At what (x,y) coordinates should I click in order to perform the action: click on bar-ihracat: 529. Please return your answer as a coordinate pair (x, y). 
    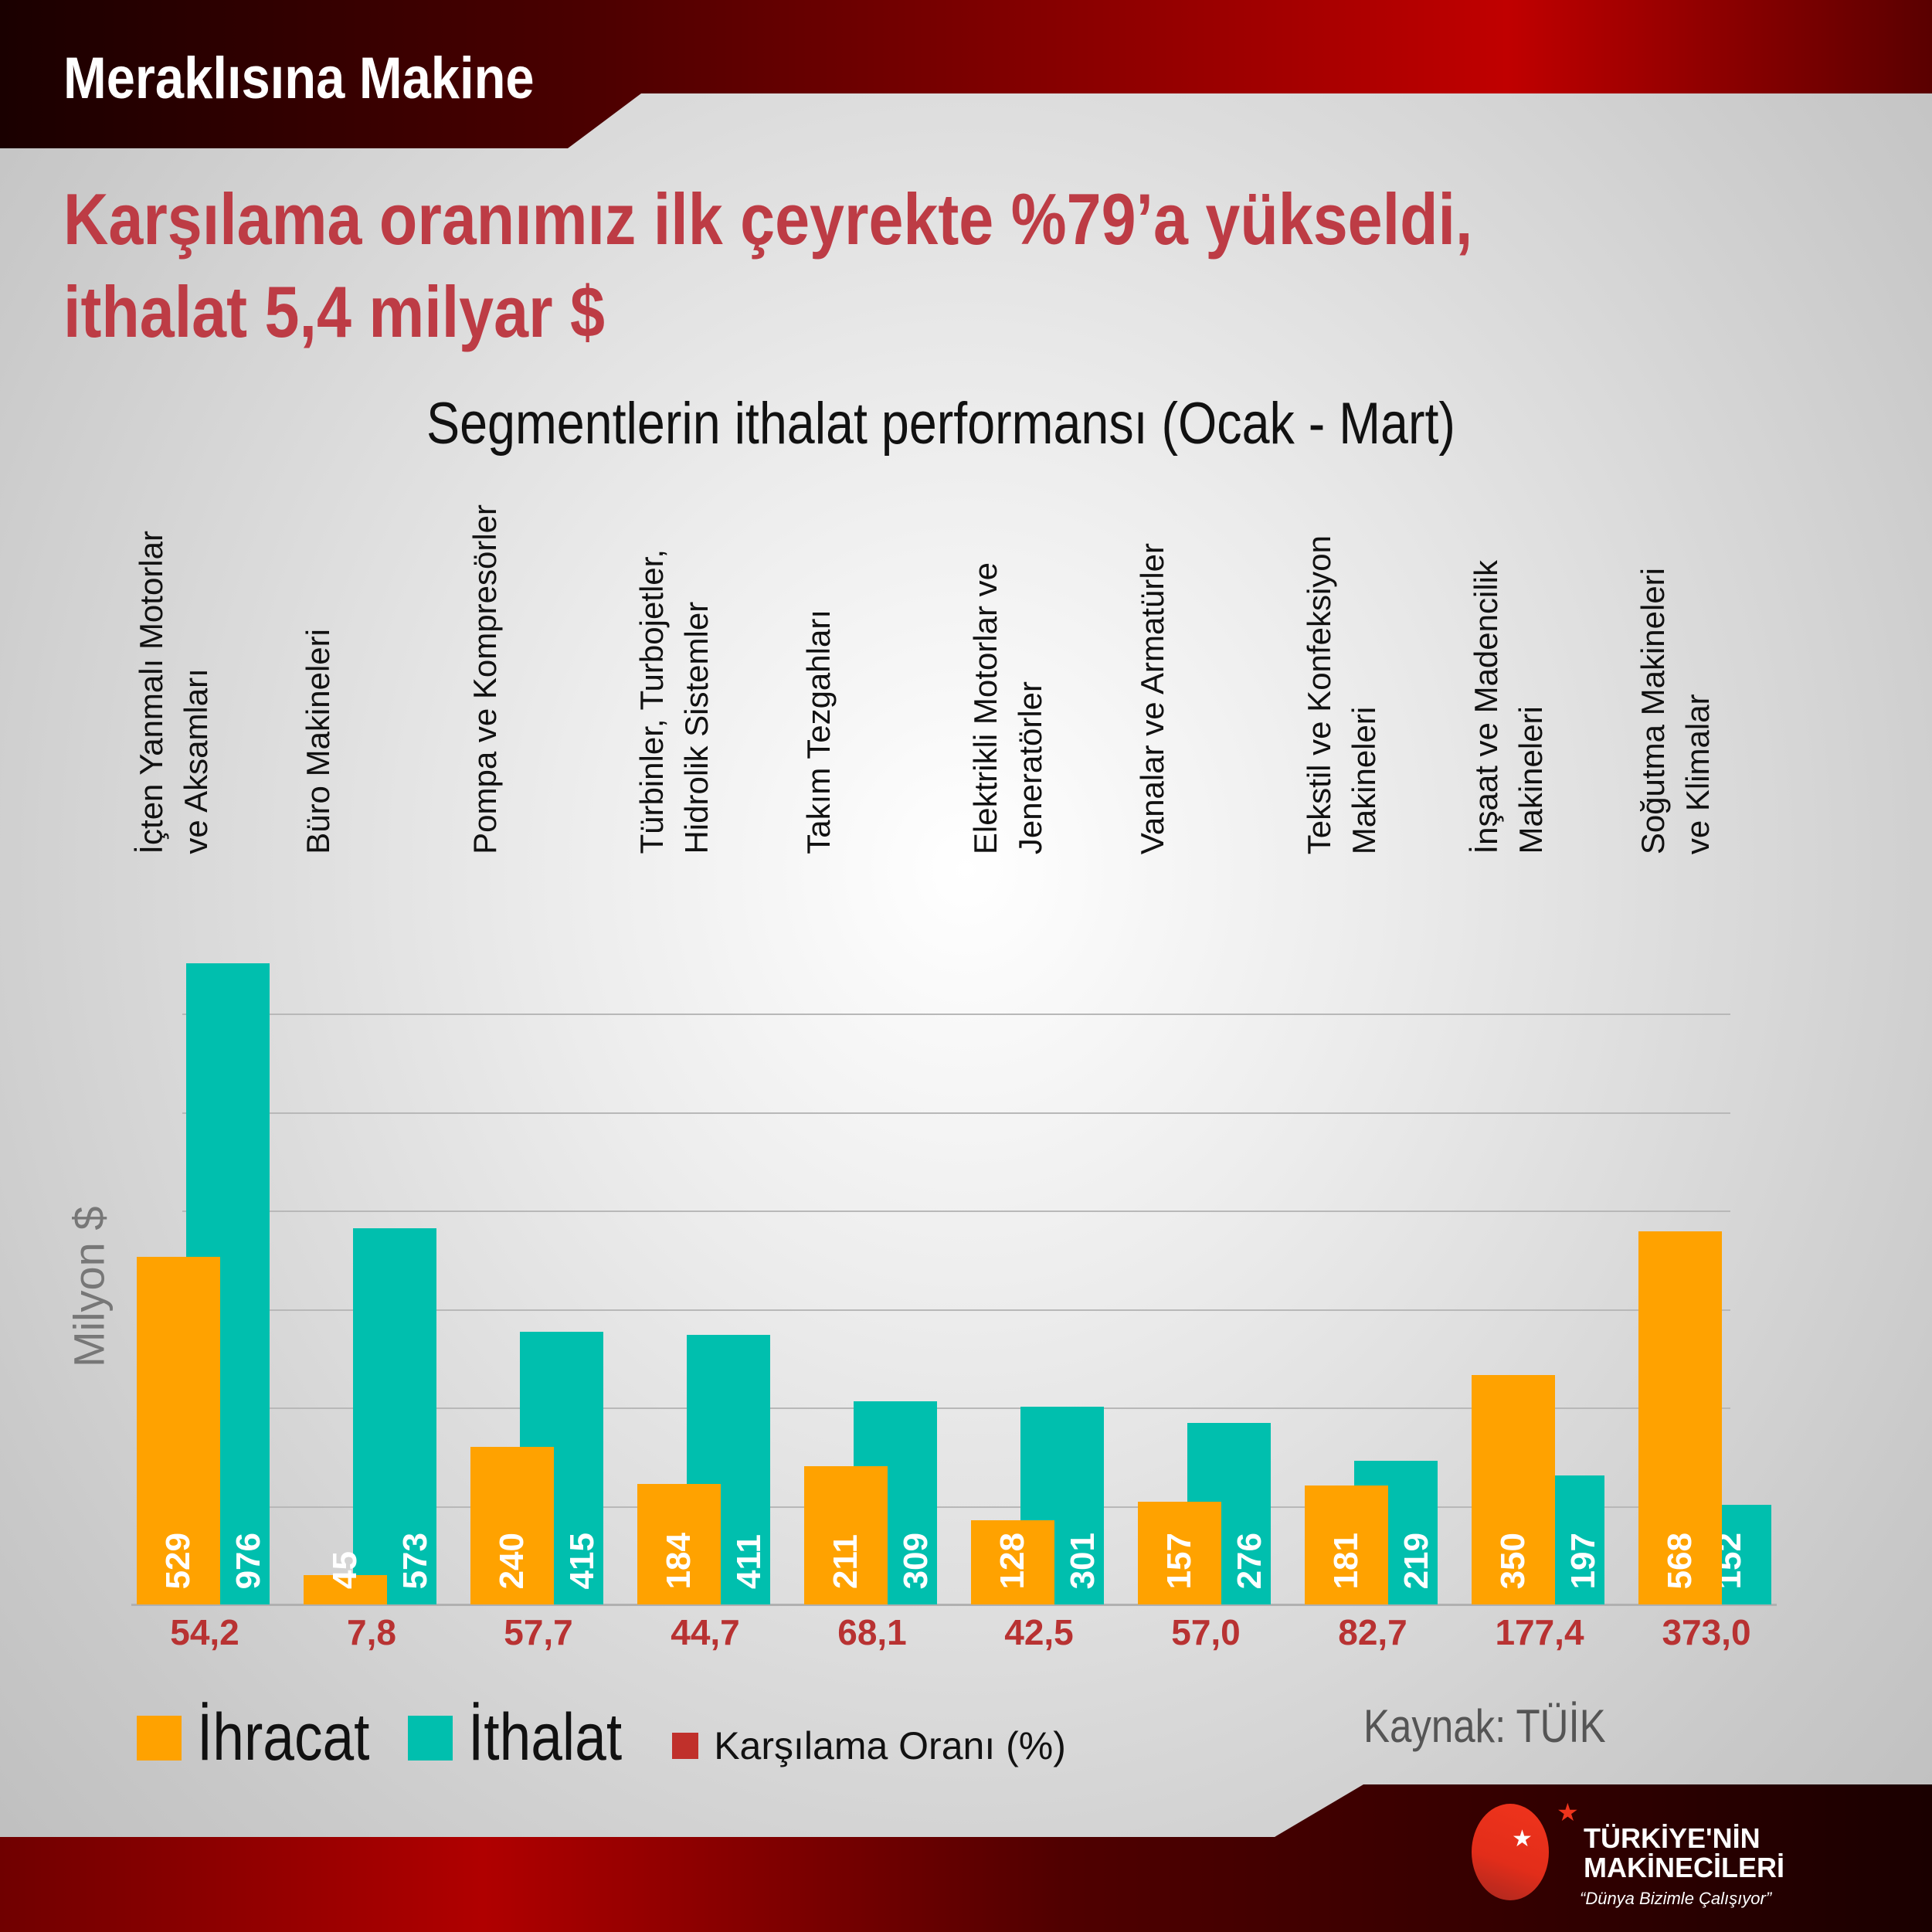
    Looking at the image, I should click on (179, 1431).